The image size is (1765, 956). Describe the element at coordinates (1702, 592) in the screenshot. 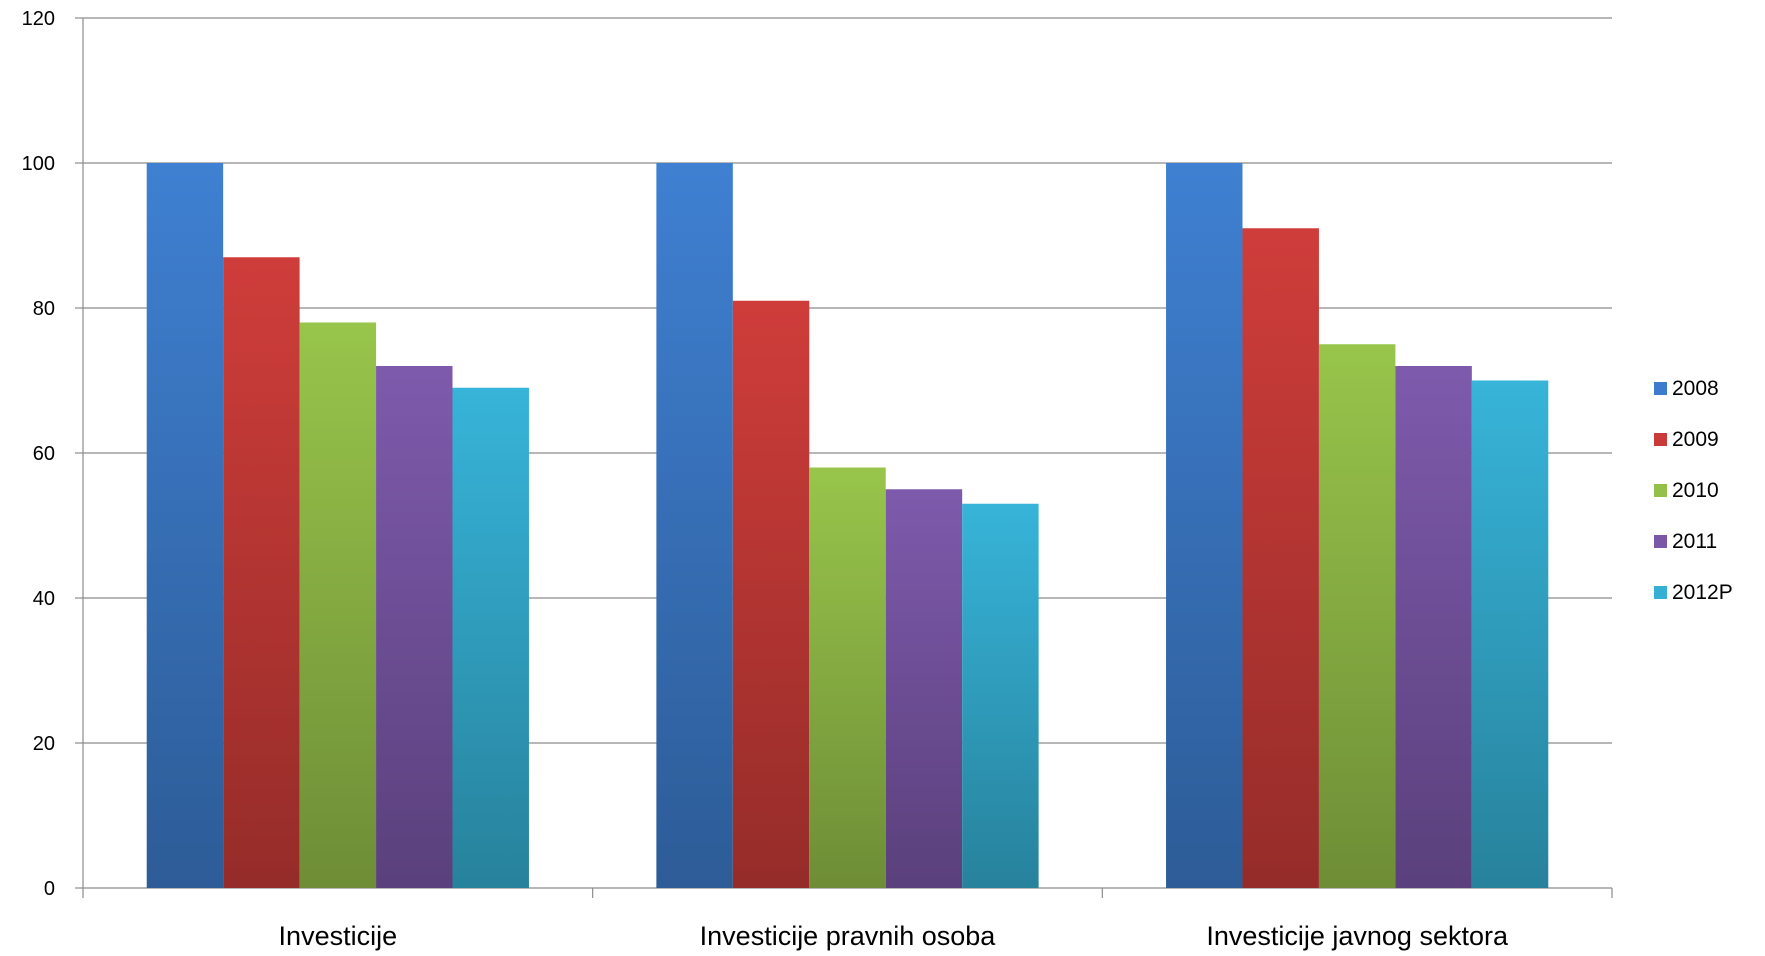

I see `legend-label: 2012P` at that location.